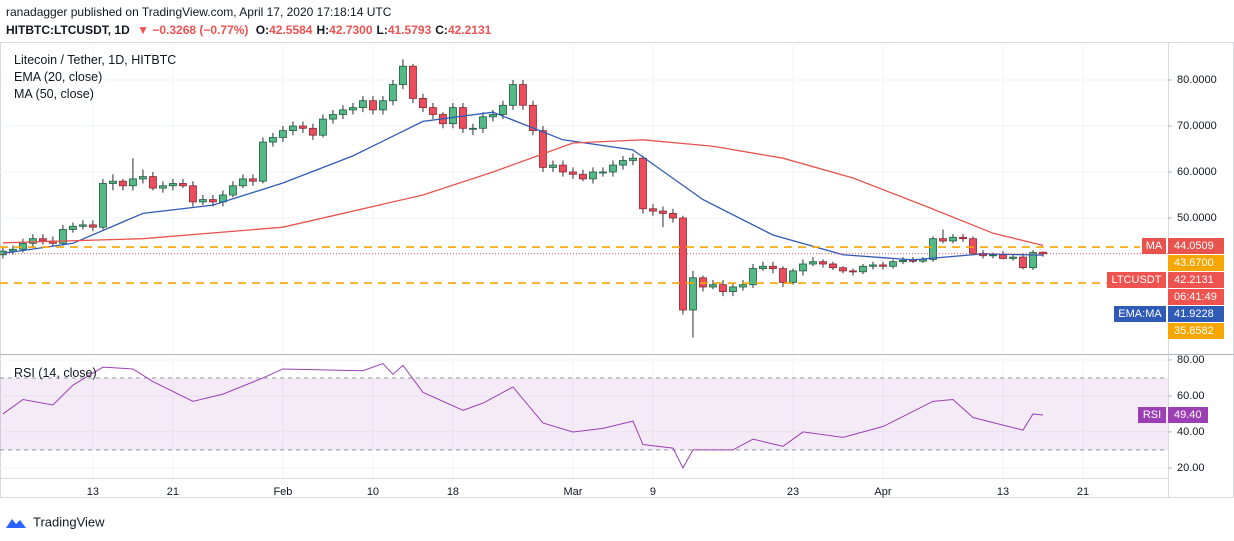 This screenshot has height=541, width=1234. Describe the element at coordinates (323, 30) in the screenshot. I see `ohlc-key: H:` at that location.